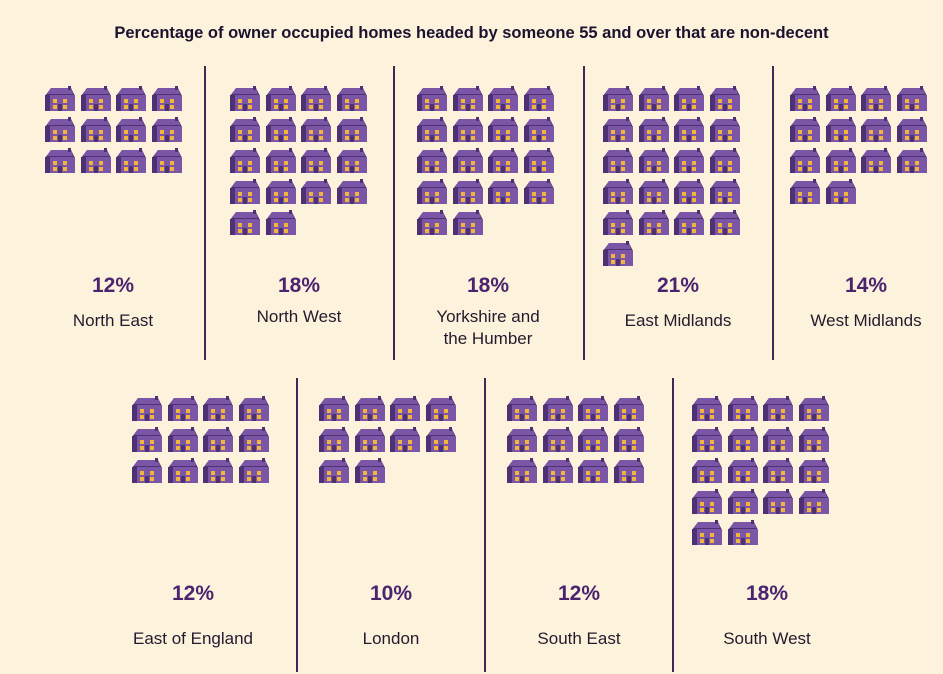 This screenshot has width=943, height=674. Describe the element at coordinates (579, 638) in the screenshot. I see `region-name: South East` at that location.